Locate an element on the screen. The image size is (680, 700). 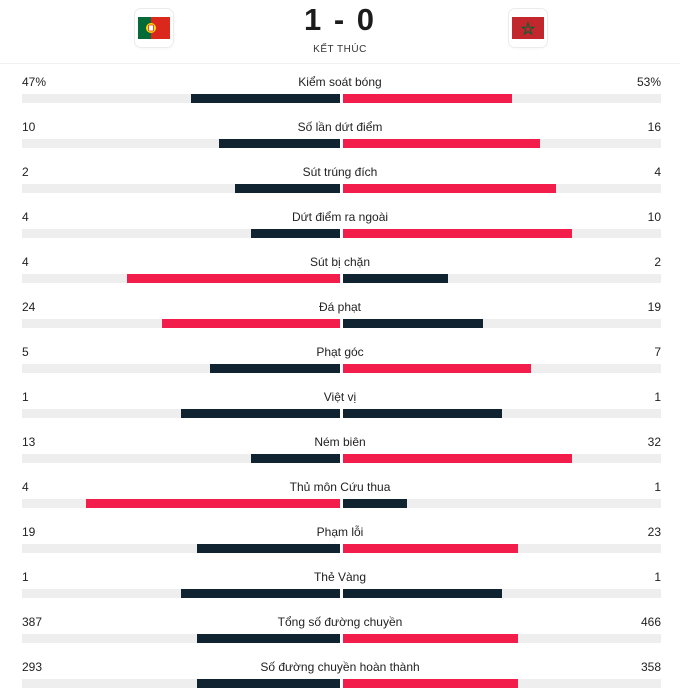
away-stat-value: 466 is located at coordinates (650, 622).